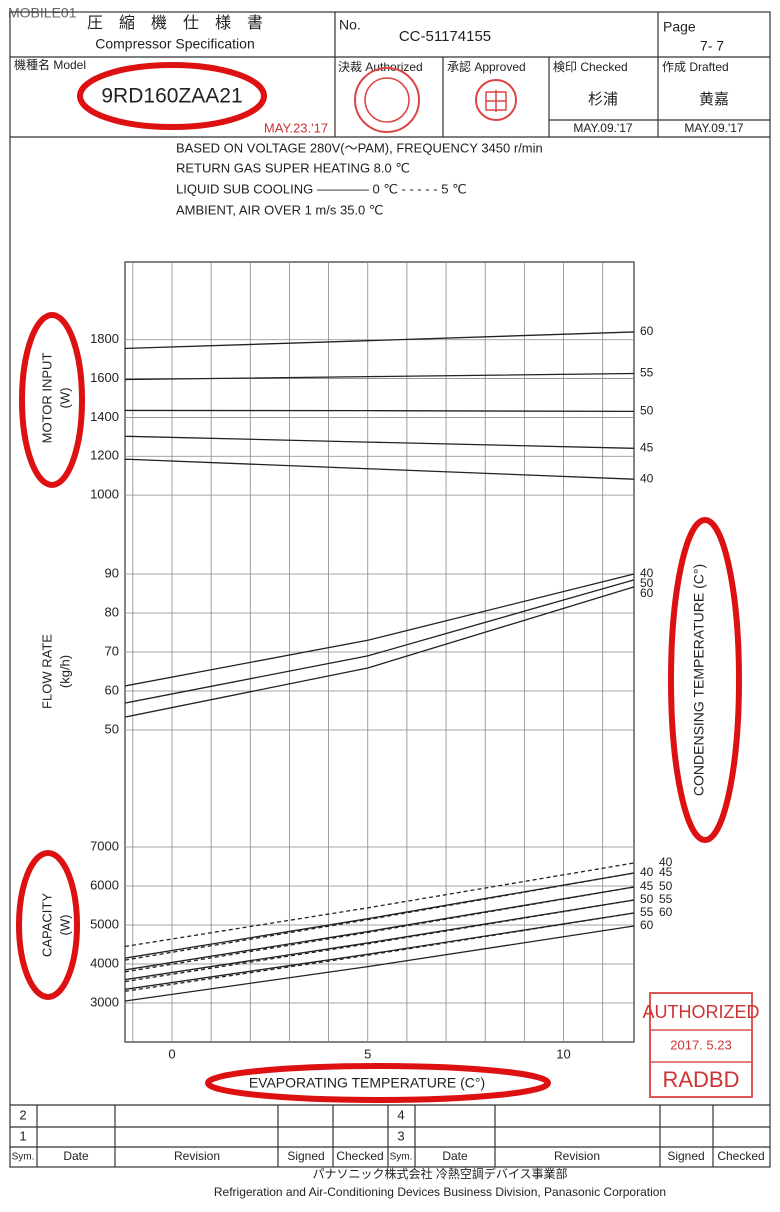  What do you see at coordinates (563, 1053) in the screenshot?
I see `x-tick-label: 10` at bounding box center [563, 1053].